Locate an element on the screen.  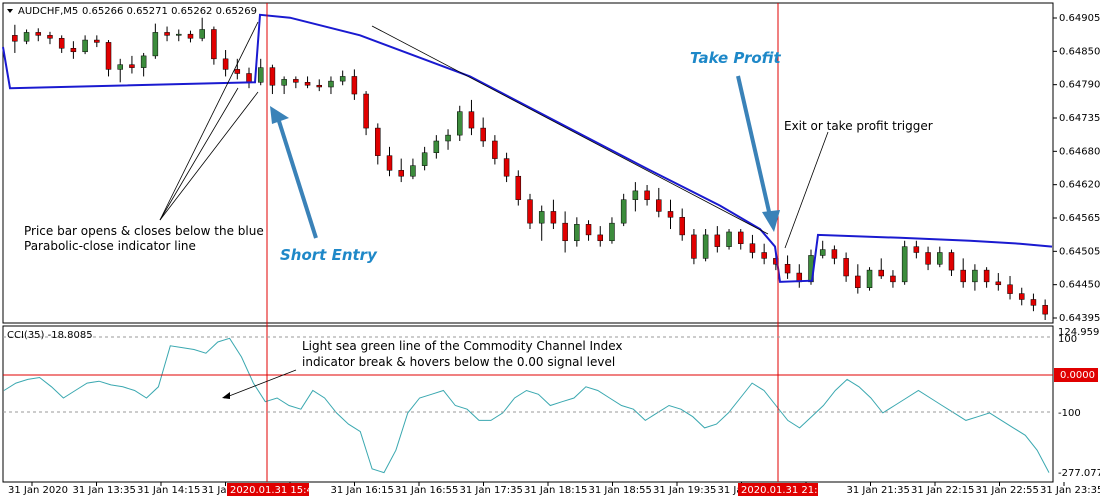
price-tick-label: 0.64620 is located at coordinates (1079, 185).